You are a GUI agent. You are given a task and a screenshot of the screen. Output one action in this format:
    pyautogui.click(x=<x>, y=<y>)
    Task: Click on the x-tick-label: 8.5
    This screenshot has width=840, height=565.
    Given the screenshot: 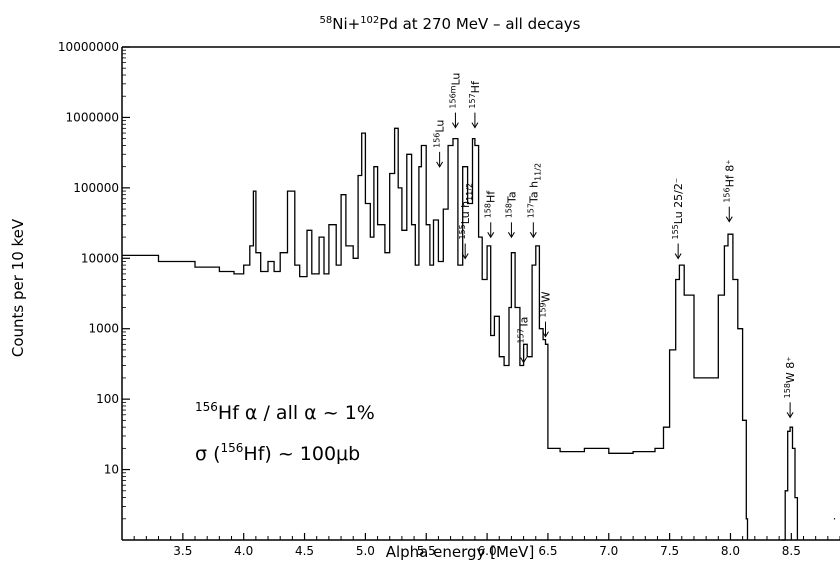 What is the action you would take?
    pyautogui.click(x=791, y=551)
    